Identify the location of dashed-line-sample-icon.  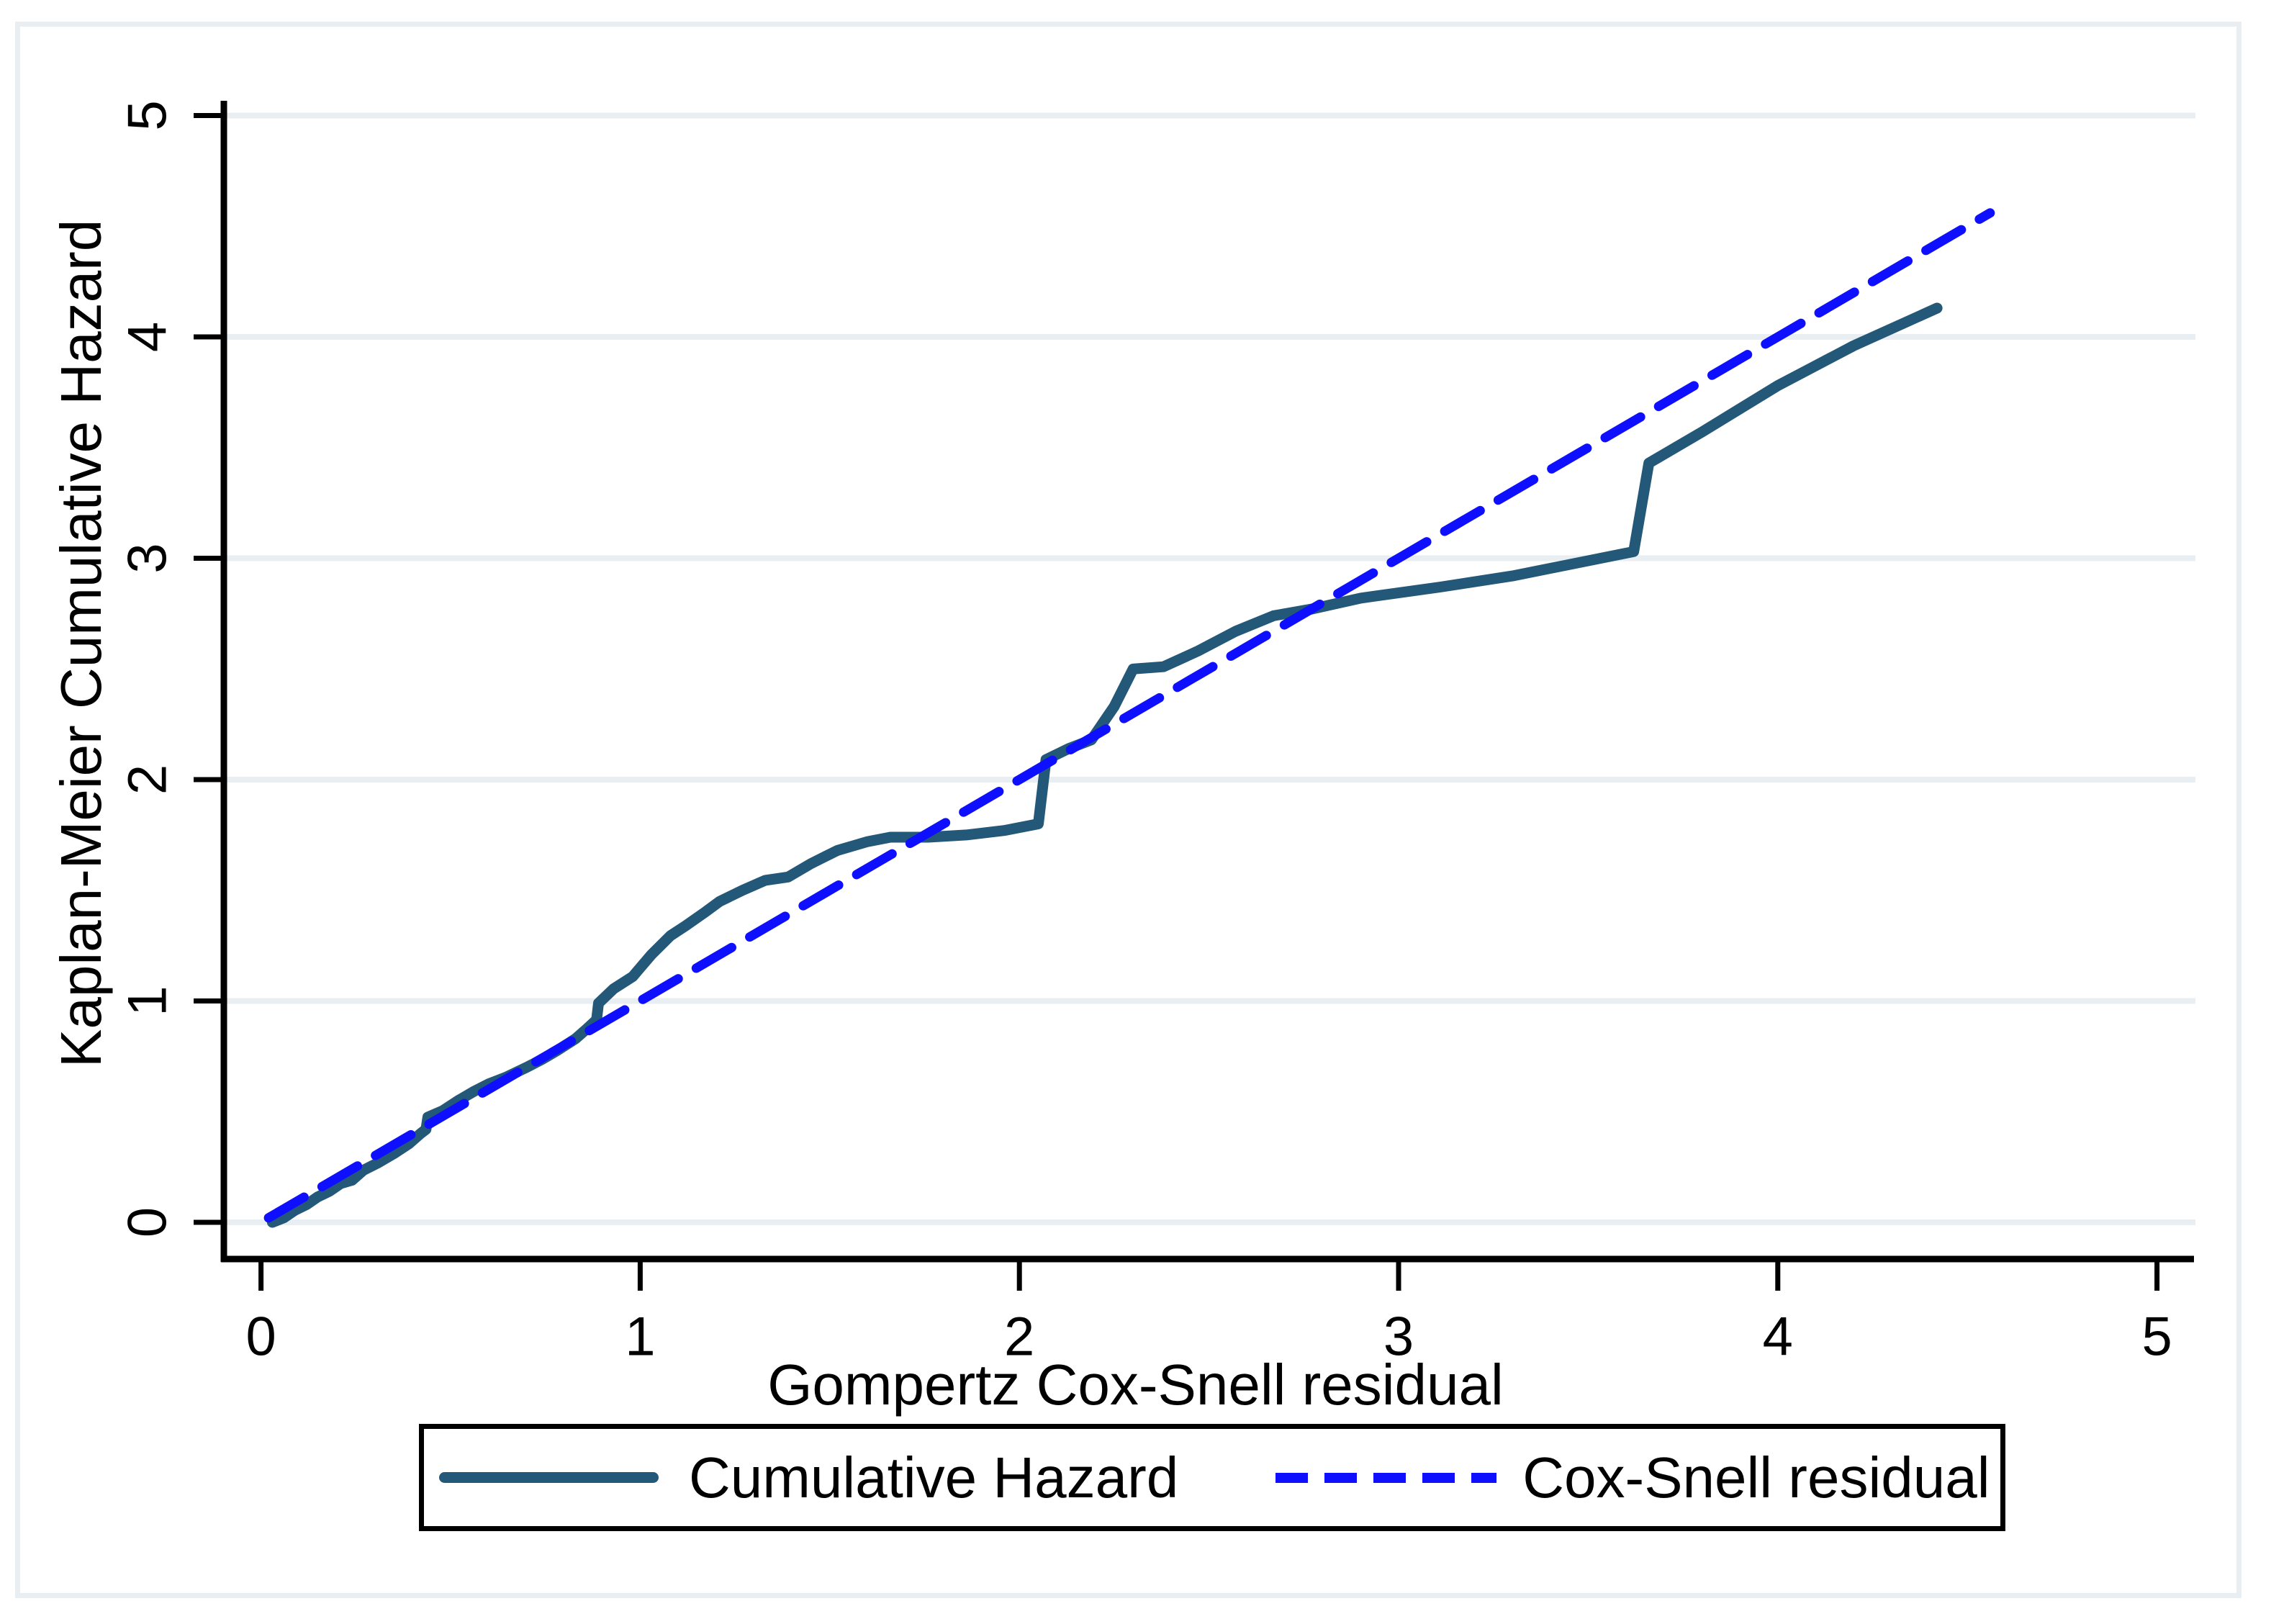
(1386, 1478).